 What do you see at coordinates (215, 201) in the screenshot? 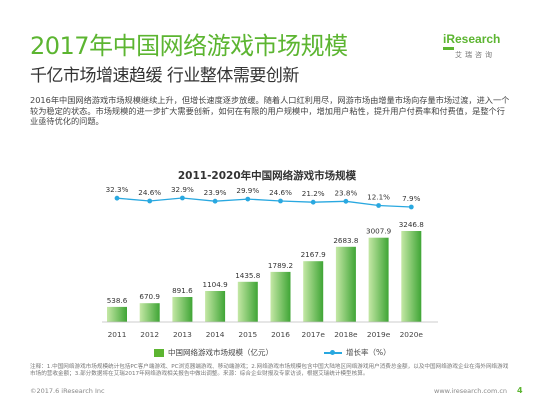
I see `growth-point-2014` at bounding box center [215, 201].